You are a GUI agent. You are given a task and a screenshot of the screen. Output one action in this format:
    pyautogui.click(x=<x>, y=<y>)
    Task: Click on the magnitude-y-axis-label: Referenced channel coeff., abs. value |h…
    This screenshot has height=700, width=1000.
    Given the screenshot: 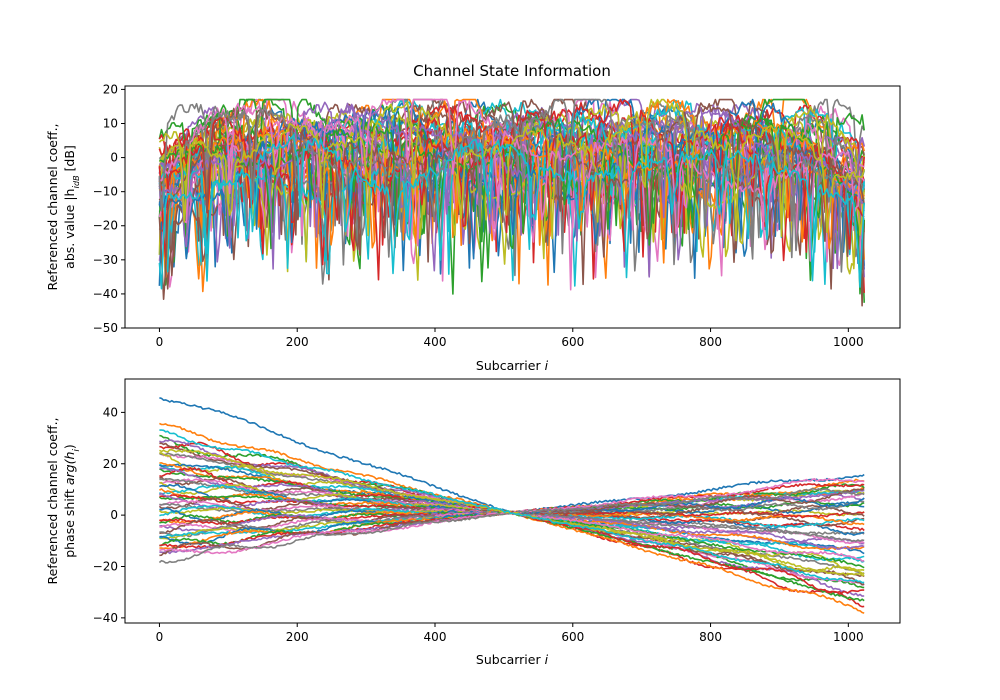 What is the action you would take?
    pyautogui.click(x=63, y=206)
    